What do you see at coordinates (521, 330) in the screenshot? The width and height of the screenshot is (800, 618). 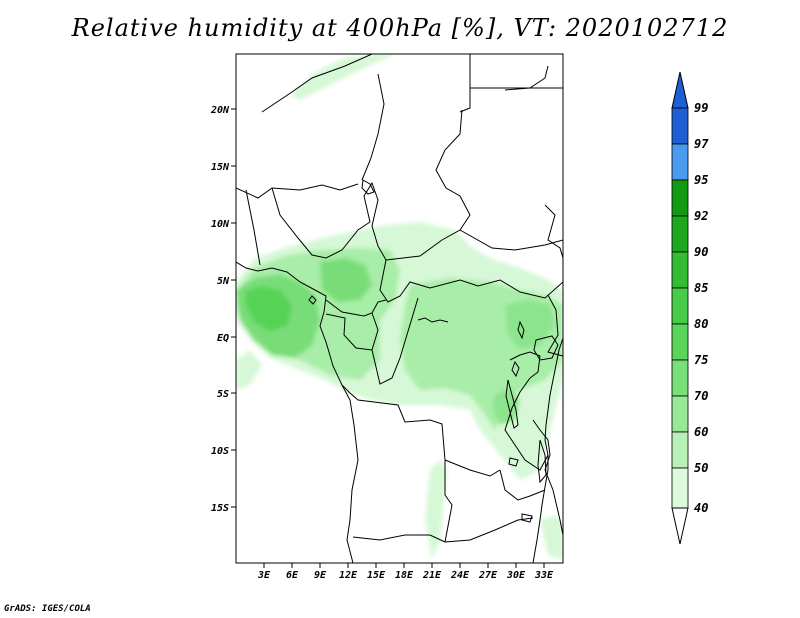 I see `lake-albert` at bounding box center [521, 330].